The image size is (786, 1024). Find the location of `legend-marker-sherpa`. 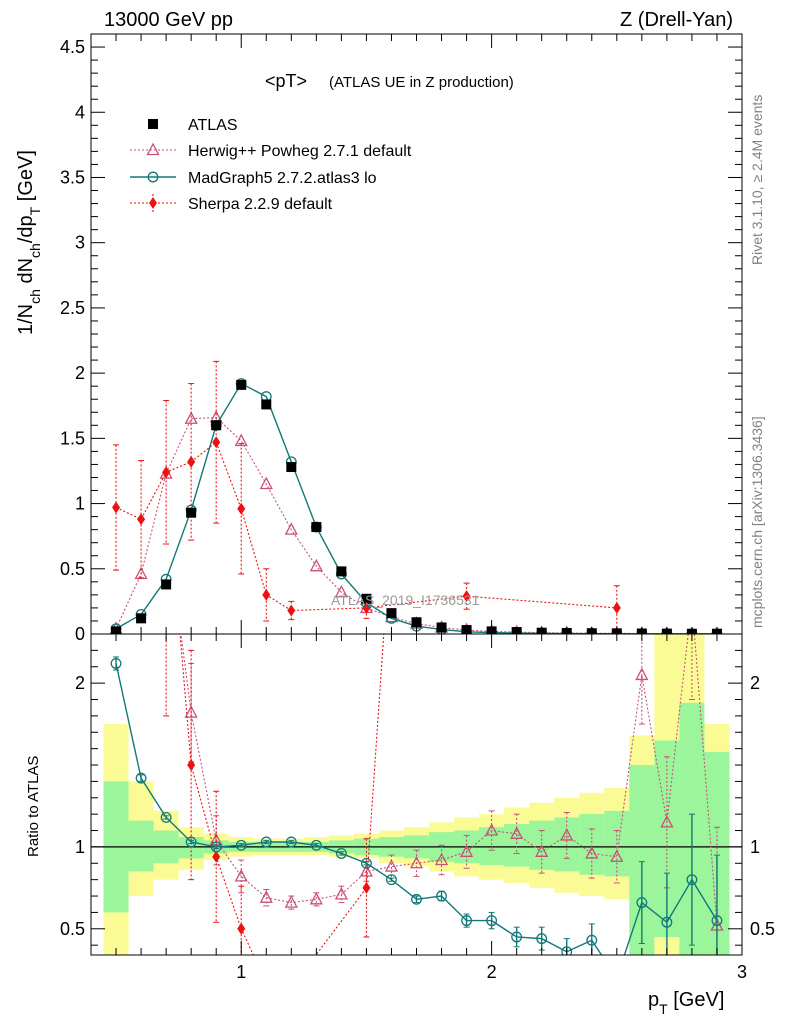

legend-marker-sherpa is located at coordinates (153, 203).